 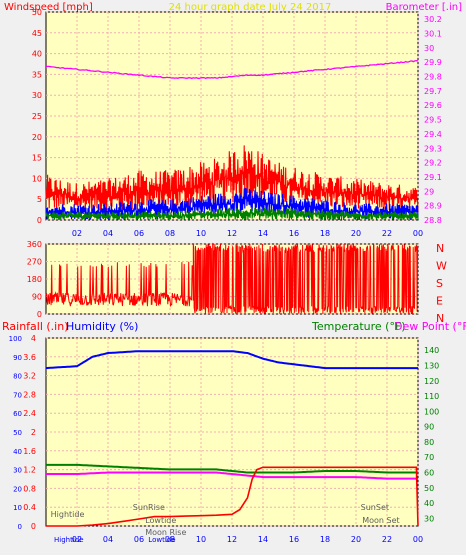 I want to click on wind-x-tick-label: 14, so click(x=263, y=233).